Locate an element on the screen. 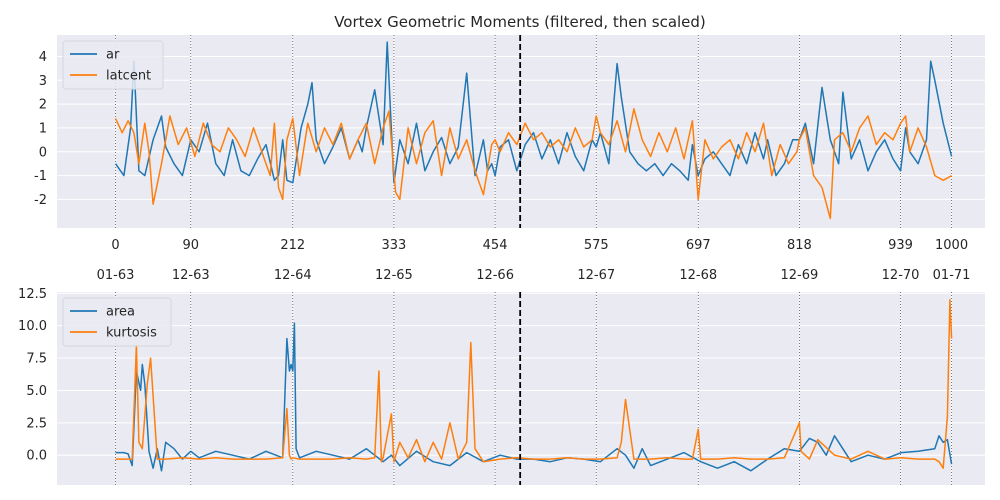  bottom-x-tick-label: 12-65 is located at coordinates (394, 275).